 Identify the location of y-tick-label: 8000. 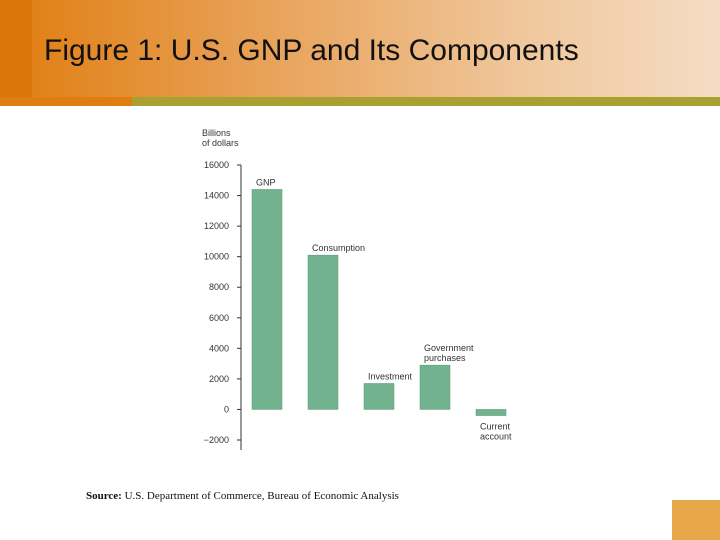
(219, 287).